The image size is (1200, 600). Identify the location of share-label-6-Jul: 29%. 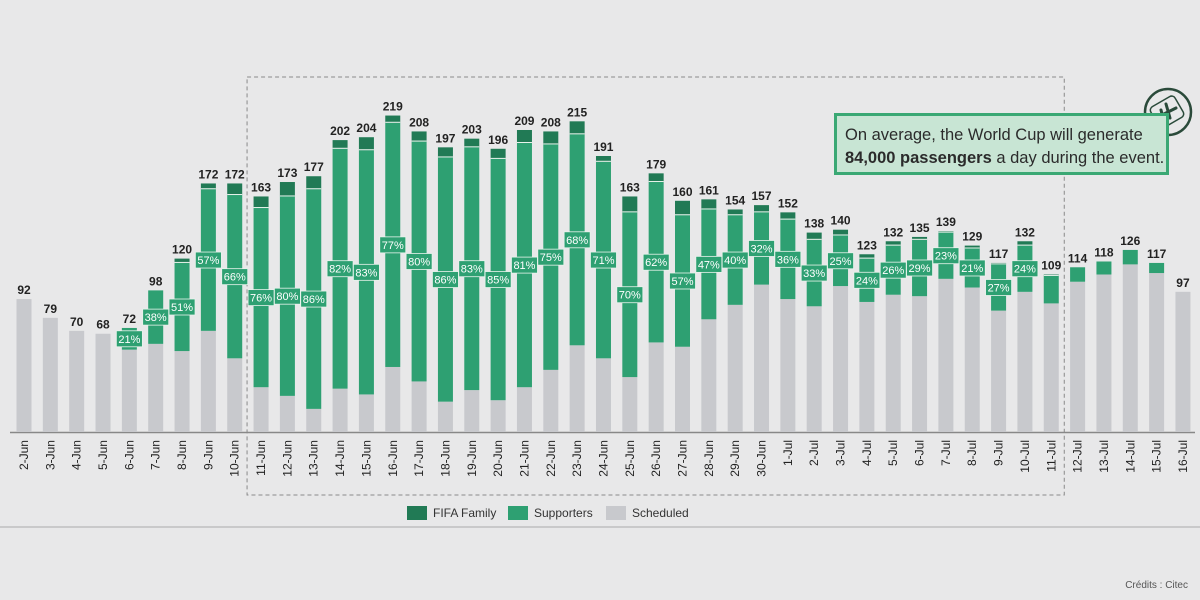
(920, 269).